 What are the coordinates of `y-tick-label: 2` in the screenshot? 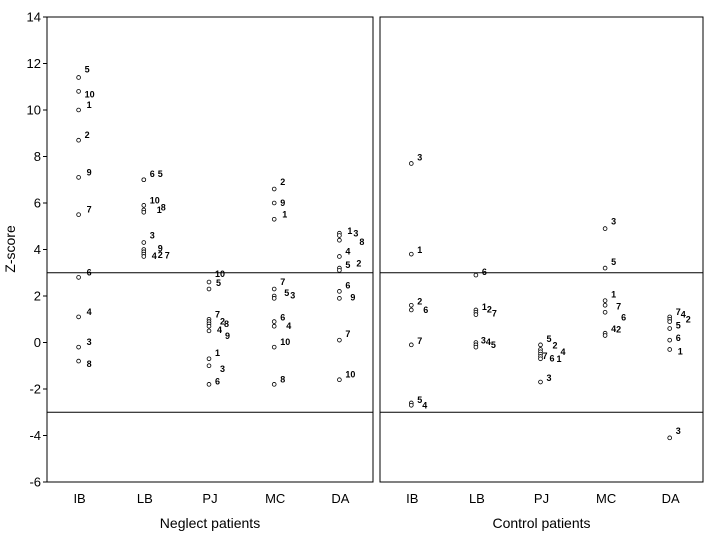 It's located at (37, 296).